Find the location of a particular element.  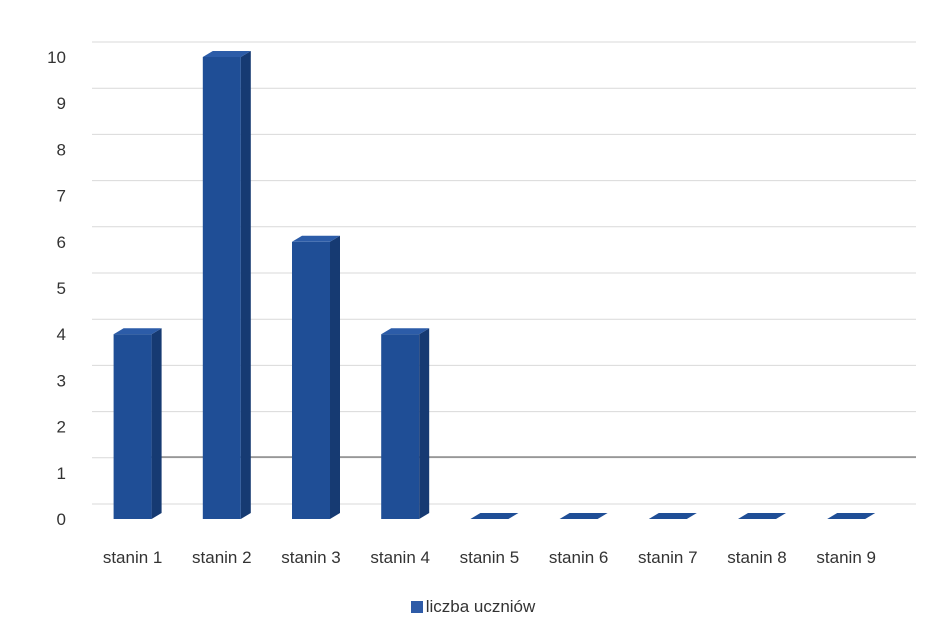

legend-swatch is located at coordinates (416, 607).